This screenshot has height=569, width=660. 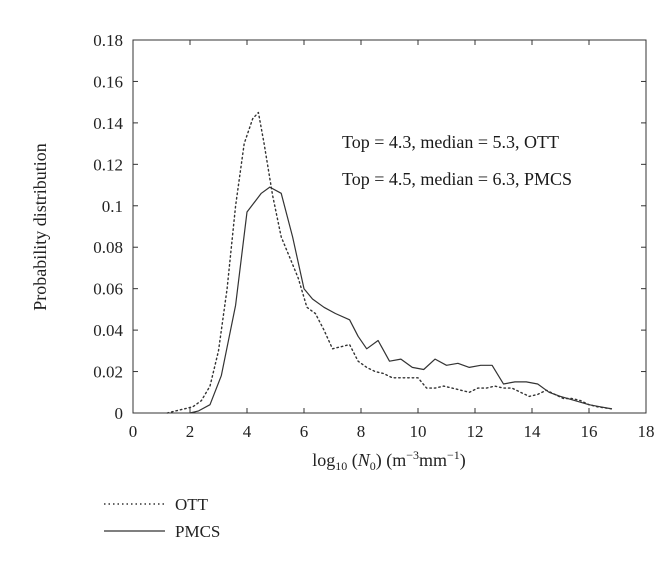 What do you see at coordinates (646, 431) in the screenshot?
I see `x-tick-label: 18` at bounding box center [646, 431].